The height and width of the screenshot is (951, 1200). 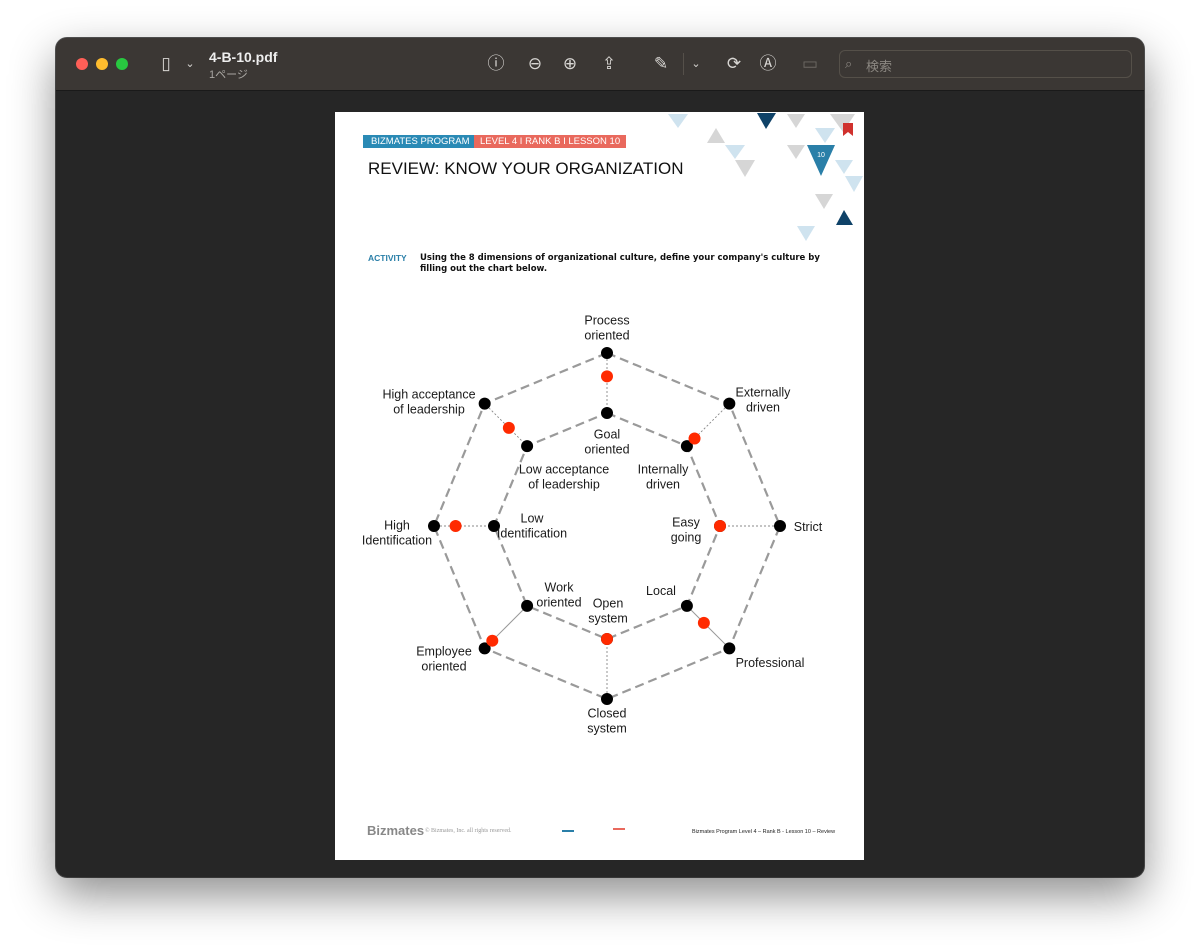 I want to click on outer-label: Professional, so click(x=770, y=663).